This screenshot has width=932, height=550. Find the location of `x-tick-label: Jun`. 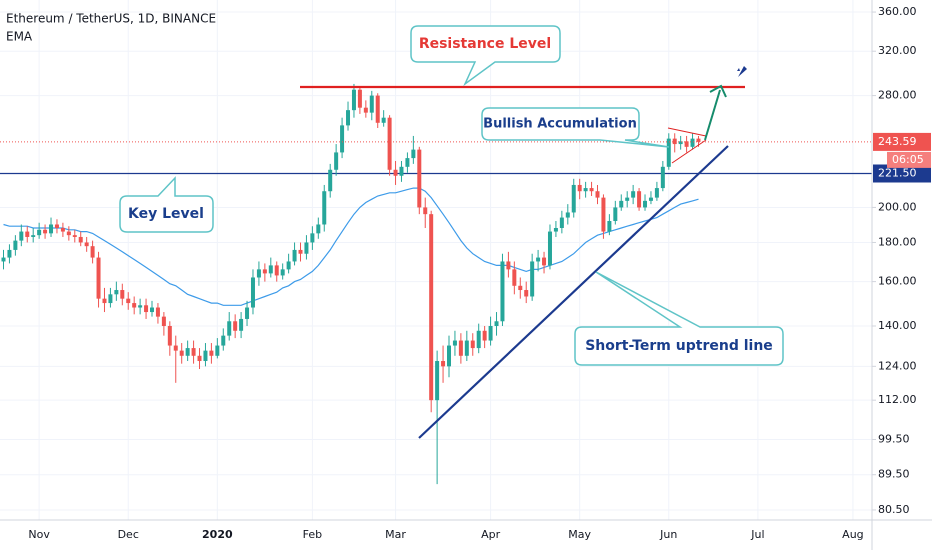

x-tick-label: Jun is located at coordinates (668, 534).